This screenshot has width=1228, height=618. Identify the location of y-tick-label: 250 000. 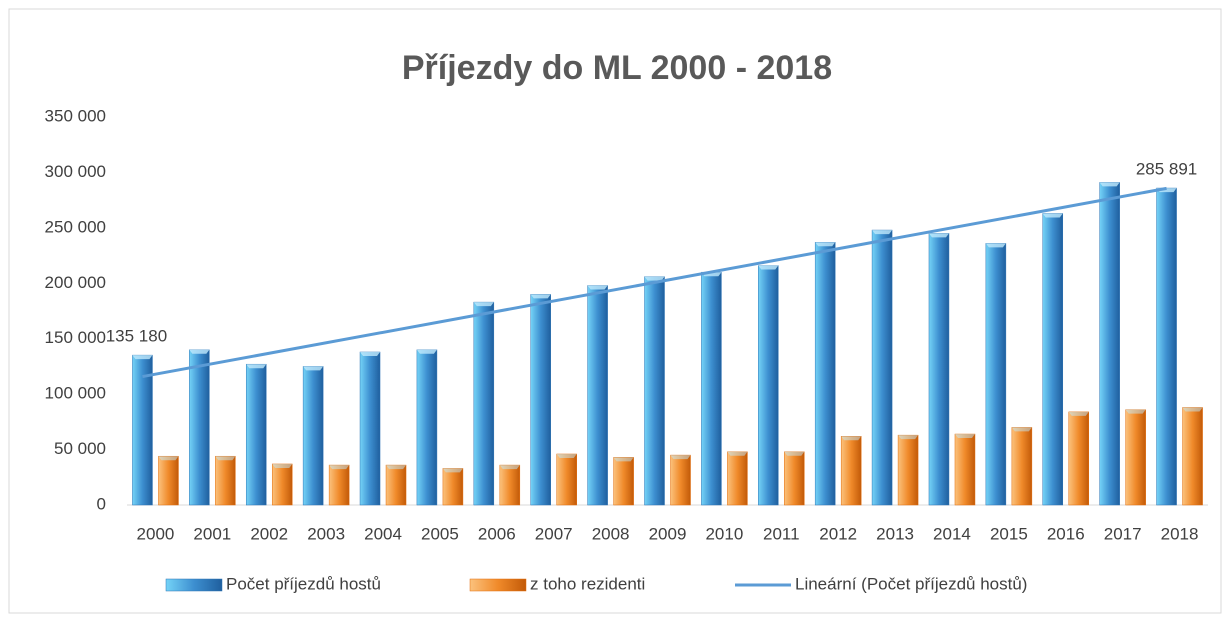
(75, 226).